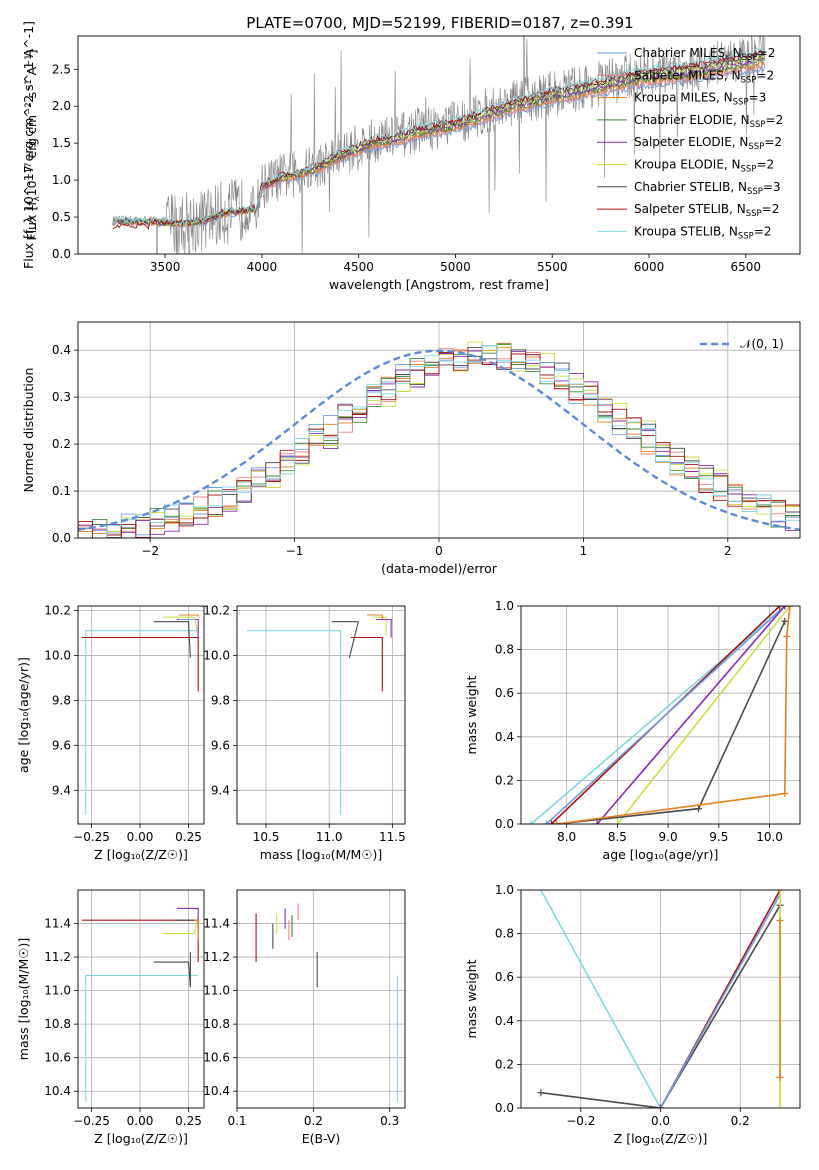 This screenshot has height=1170, width=819. I want to click on x-tick-label: 0.00, so click(140, 837).